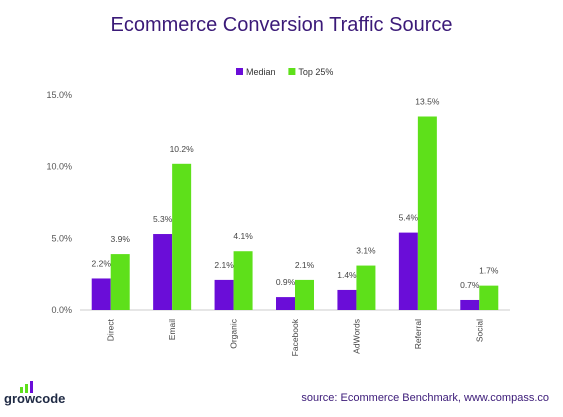 The height and width of the screenshot is (417, 563). I want to click on bar-top25-referral, so click(427, 213).